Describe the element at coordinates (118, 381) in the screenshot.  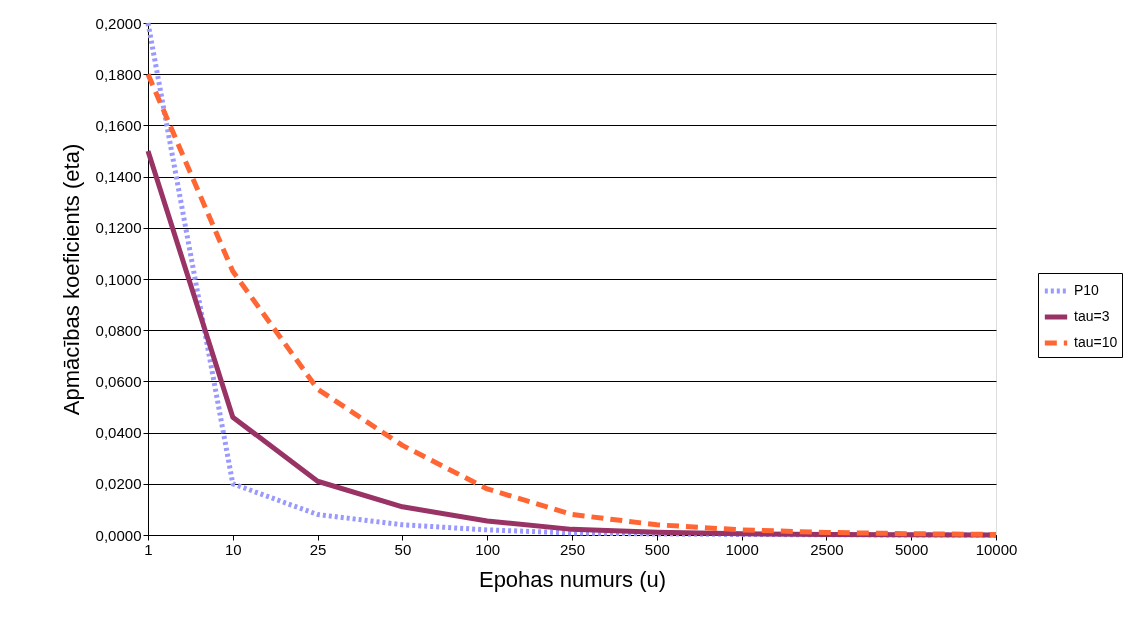
I see `y-tick-label: 0,0600` at that location.